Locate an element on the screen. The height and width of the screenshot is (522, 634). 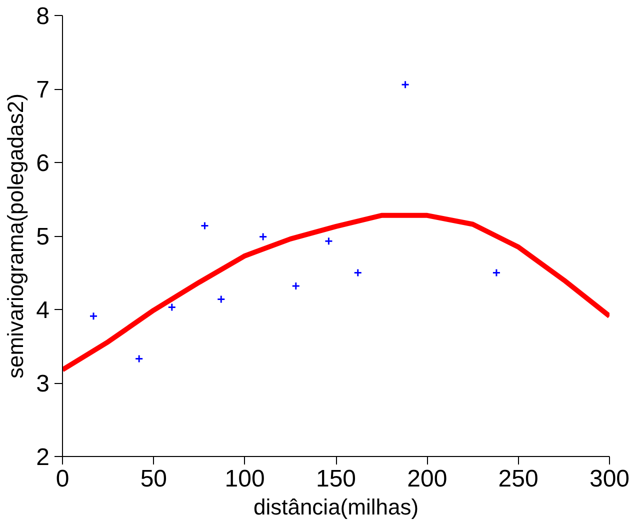
x-tick-label: 100 is located at coordinates (244, 479).